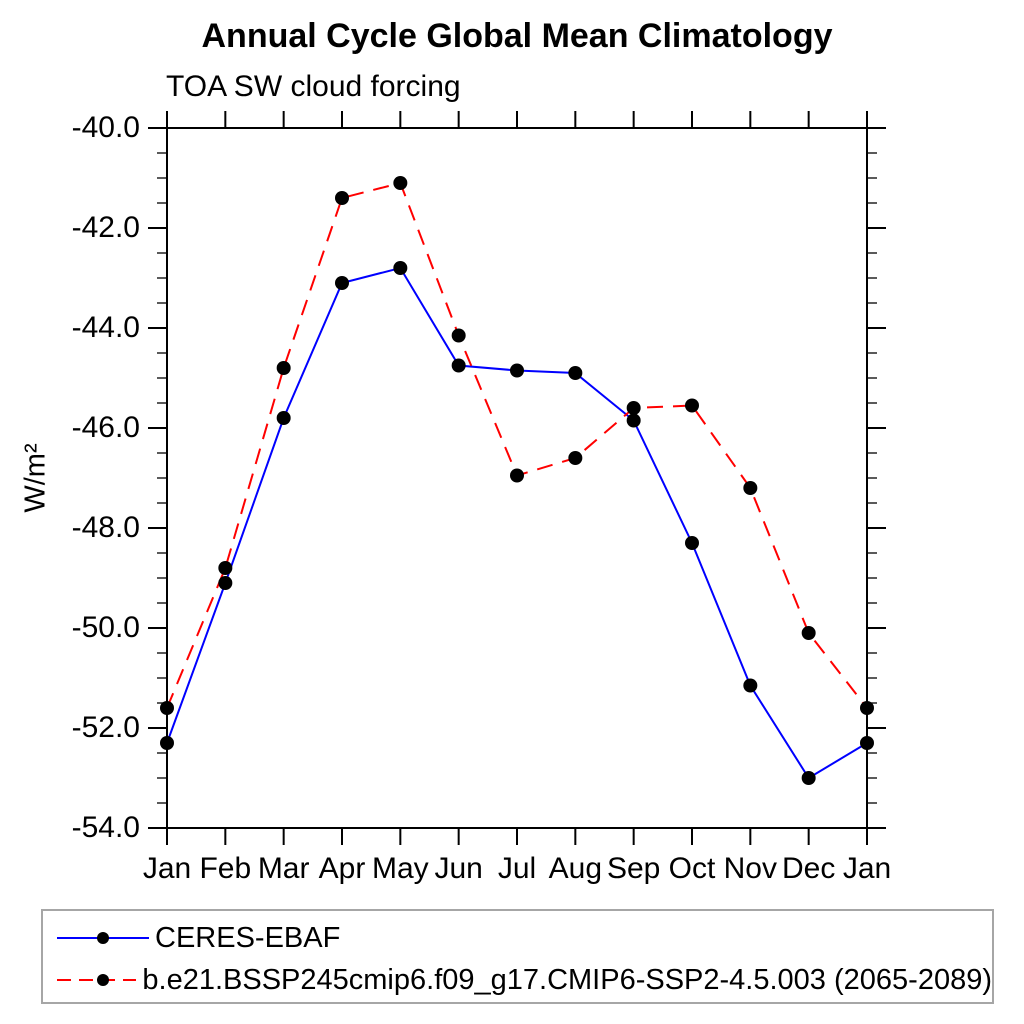 Image resolution: width=1024 pixels, height=1024 pixels. I want to click on x-tick-label-6: Jul, so click(517, 868).